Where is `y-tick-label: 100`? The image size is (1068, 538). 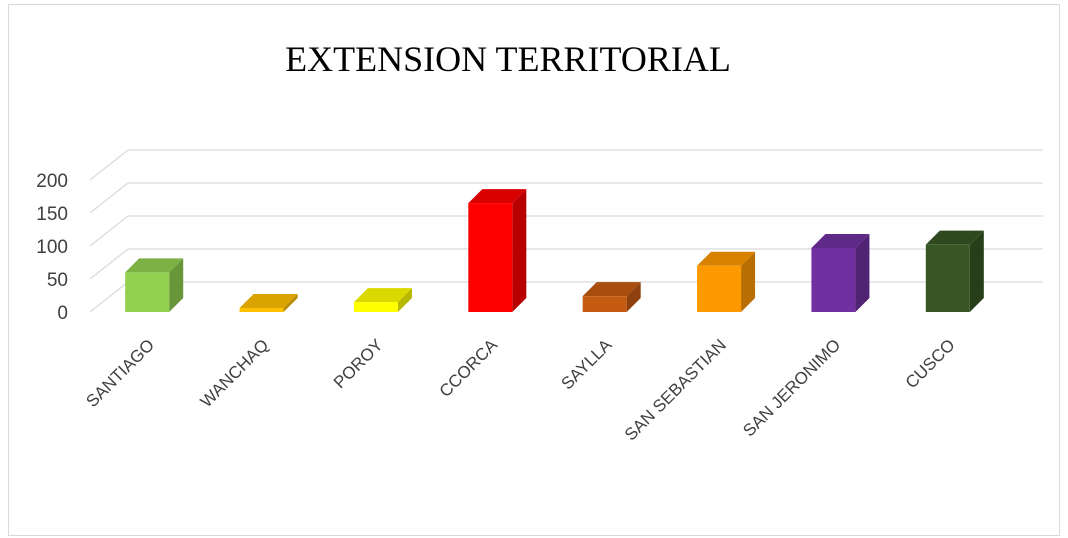 y-tick-label: 100 is located at coordinates (52, 247).